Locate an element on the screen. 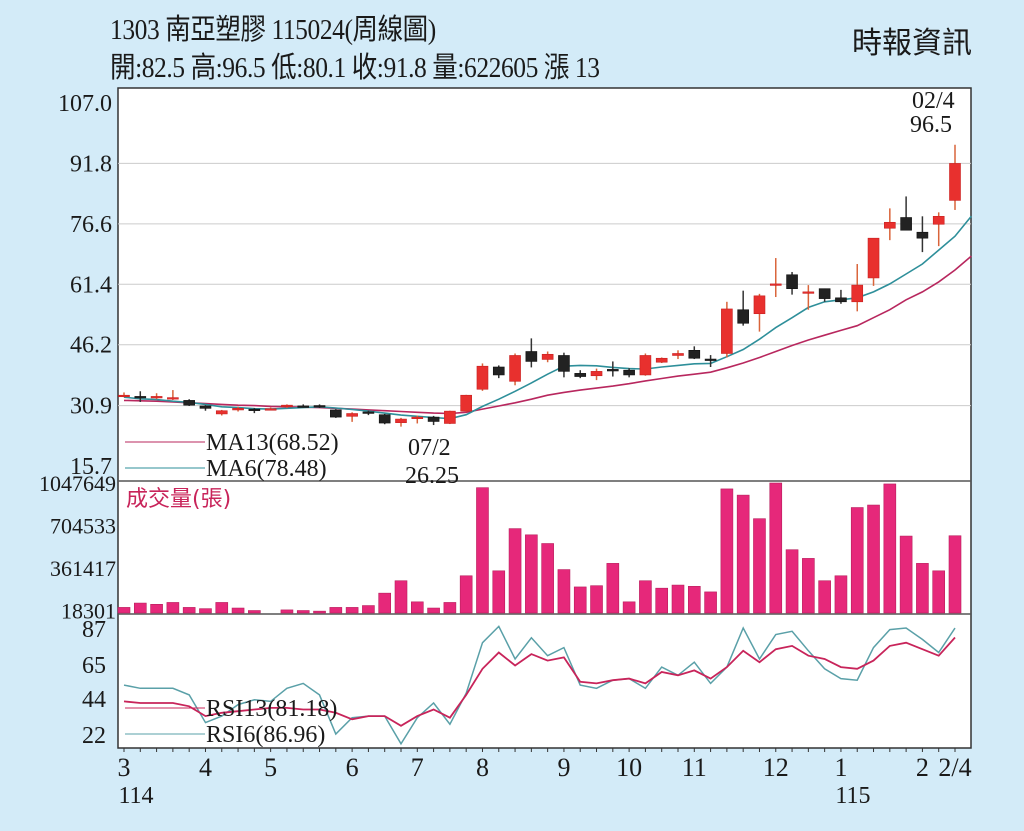 The width and height of the screenshot is (1024, 831). x-label: 3 is located at coordinates (124, 767).